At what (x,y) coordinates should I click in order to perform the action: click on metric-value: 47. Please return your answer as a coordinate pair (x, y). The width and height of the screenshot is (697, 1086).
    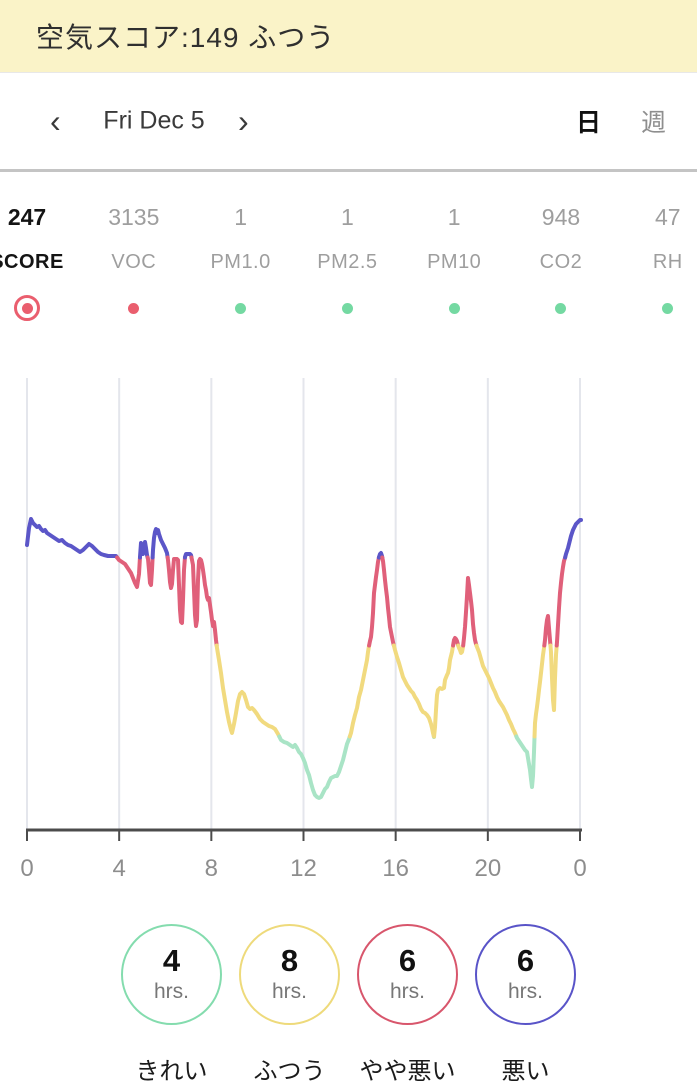
    Looking at the image, I should click on (655, 217).